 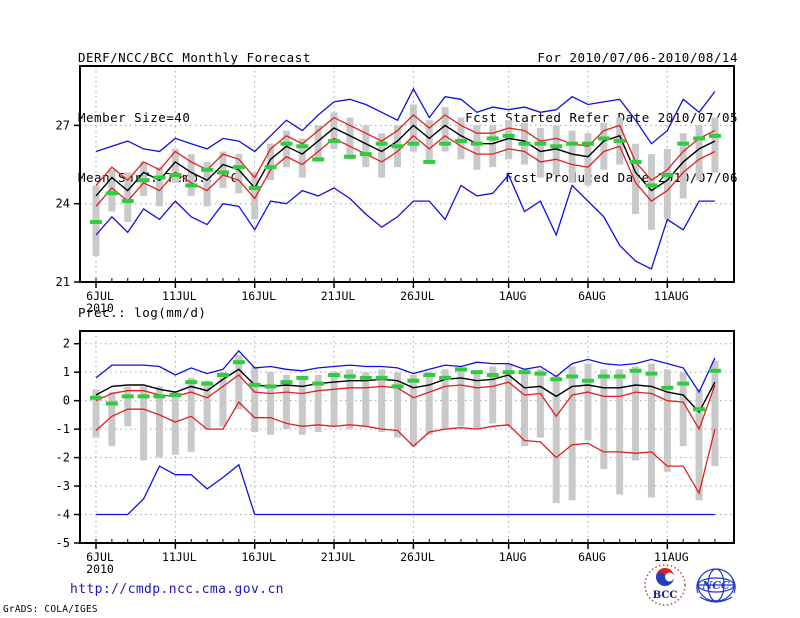 What do you see at coordinates (63, 543) in the screenshot?
I see `y-tick-label: -5` at bounding box center [63, 543].